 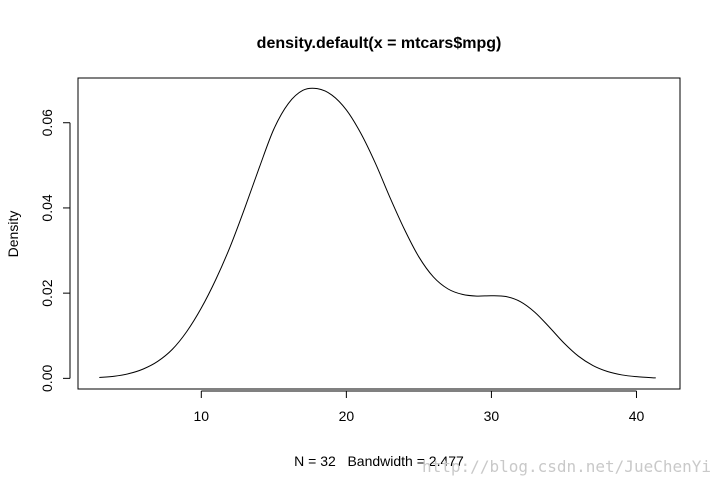 I want to click on x-tick-label: 10, so click(x=202, y=416).